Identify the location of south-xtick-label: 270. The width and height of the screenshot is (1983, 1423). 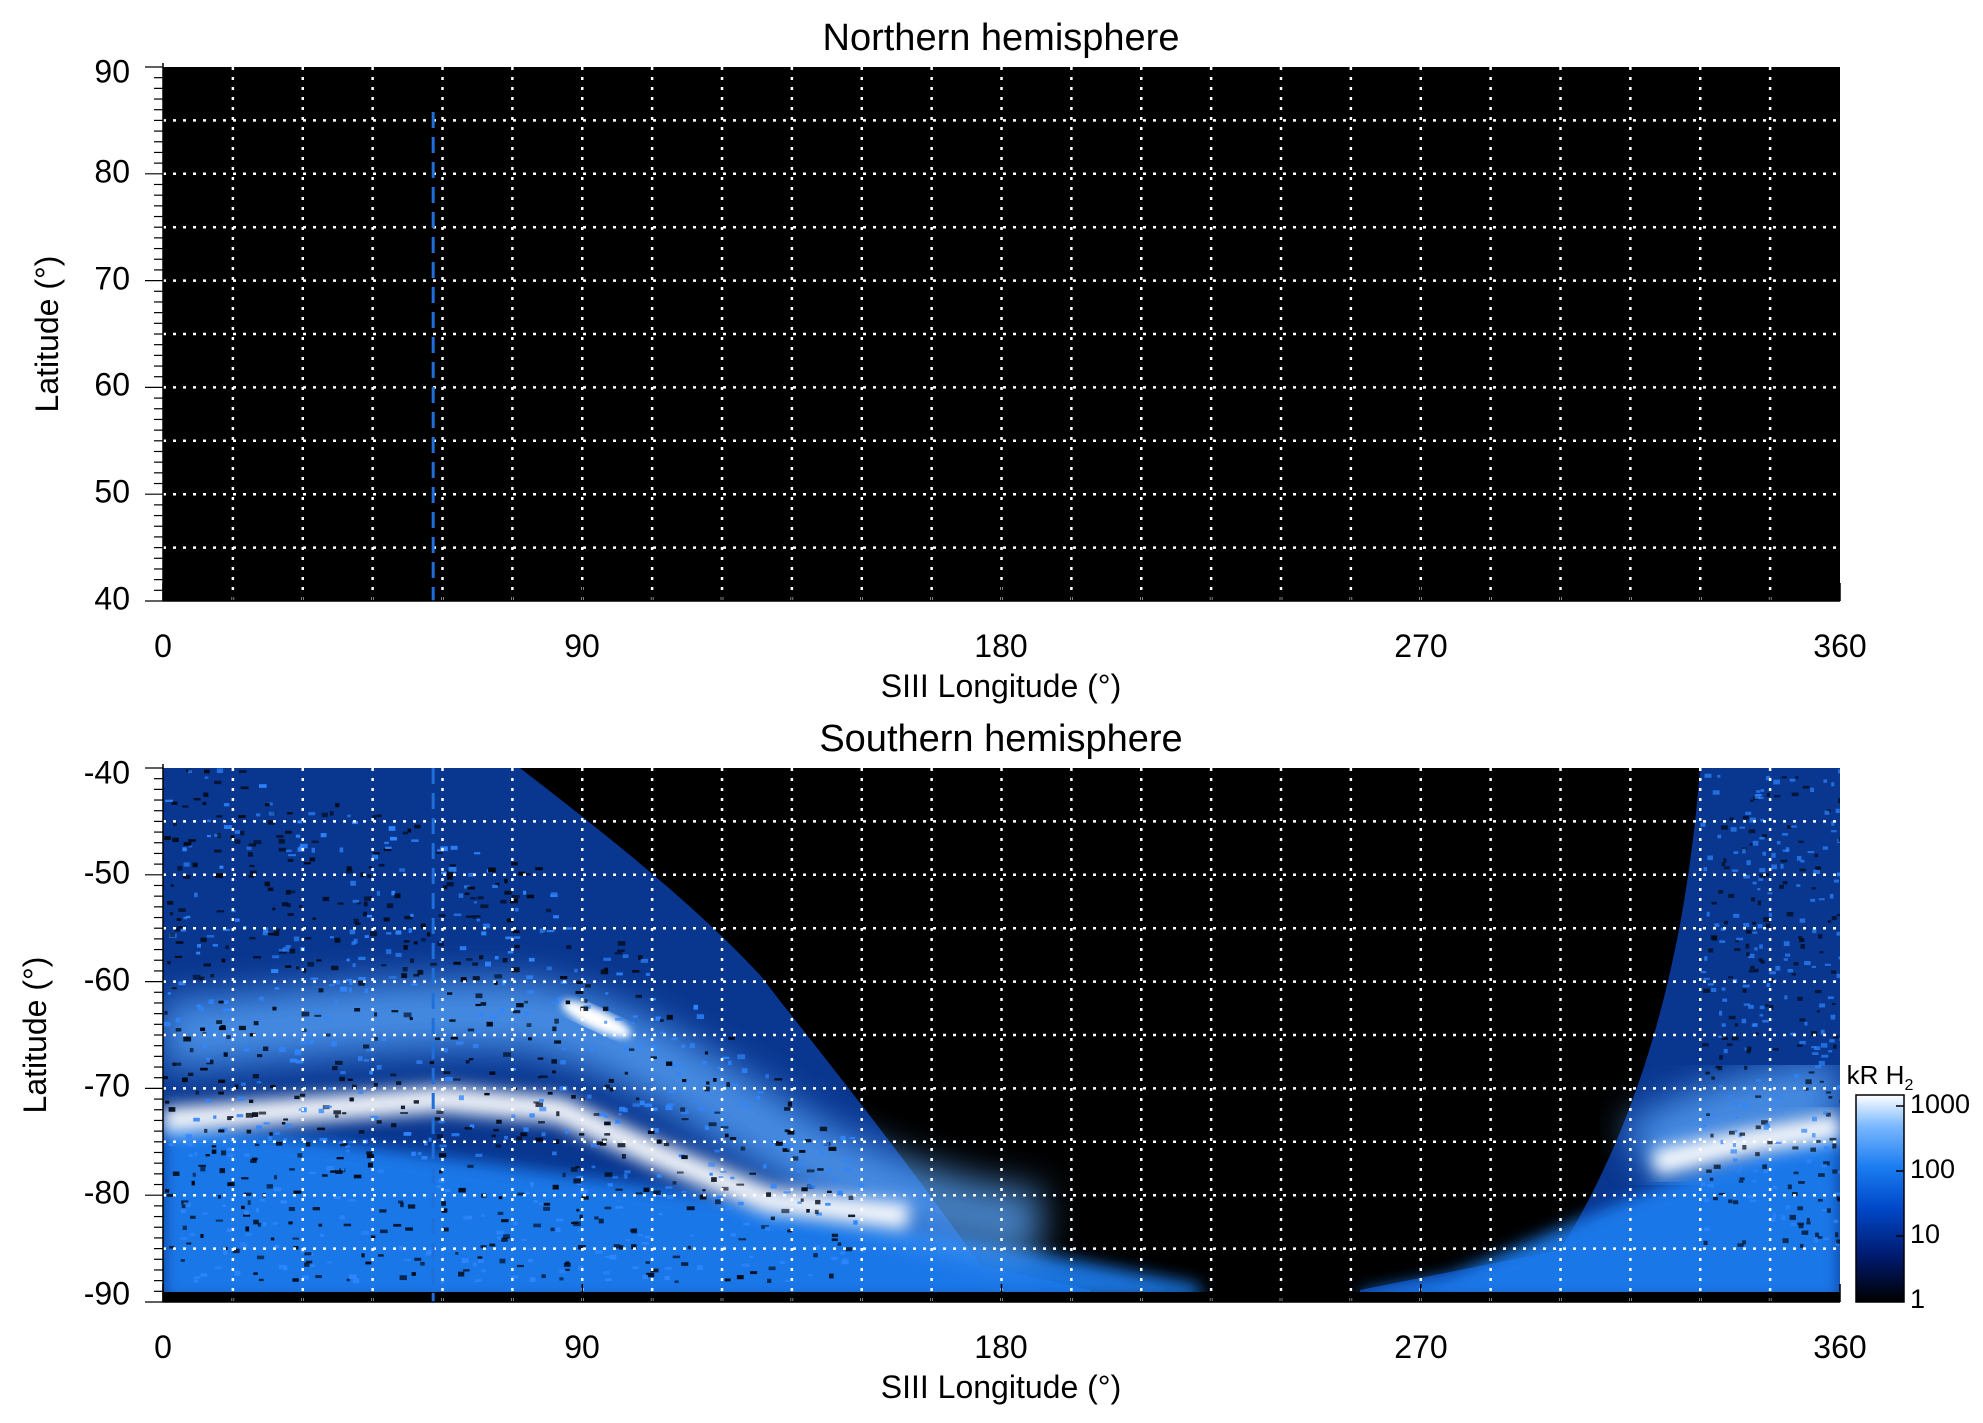
(1420, 1347).